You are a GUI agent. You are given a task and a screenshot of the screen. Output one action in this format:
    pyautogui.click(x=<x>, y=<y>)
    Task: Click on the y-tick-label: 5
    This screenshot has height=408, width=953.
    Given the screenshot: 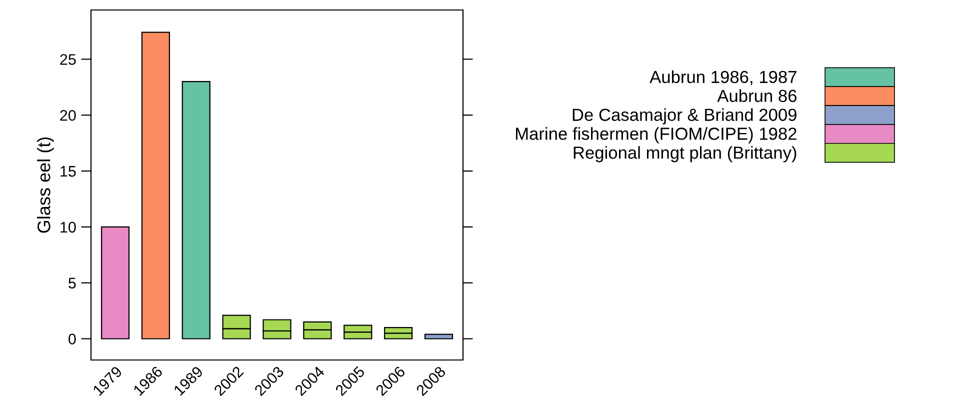 What is the action you would take?
    pyautogui.click(x=72, y=283)
    